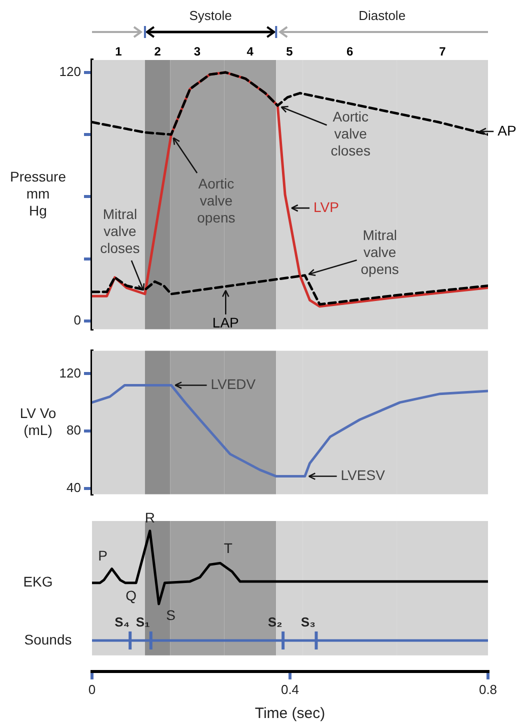 This screenshot has height=728, width=530. I want to click on band-label: 5, so click(290, 51).